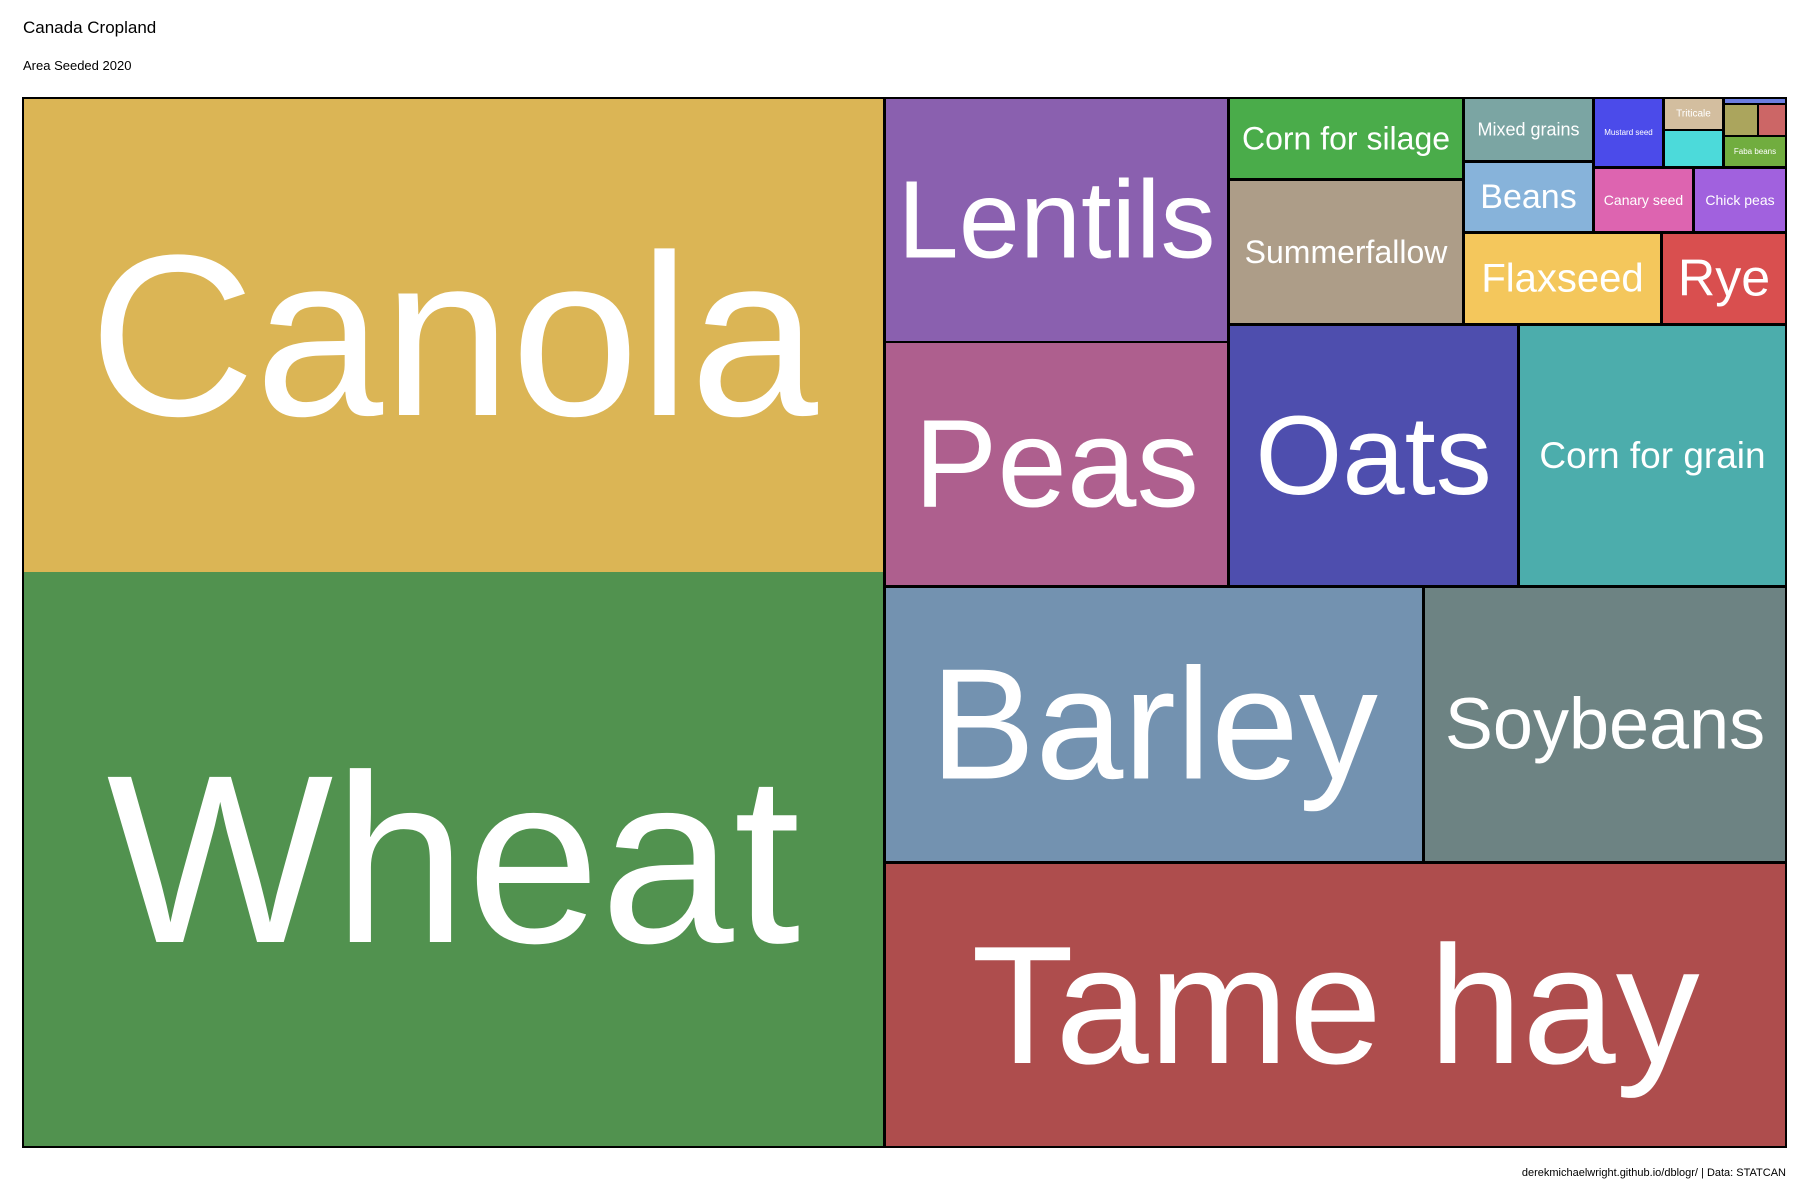  I want to click on tile-label-mustard-seed: Mustard seed, so click(1628, 132).